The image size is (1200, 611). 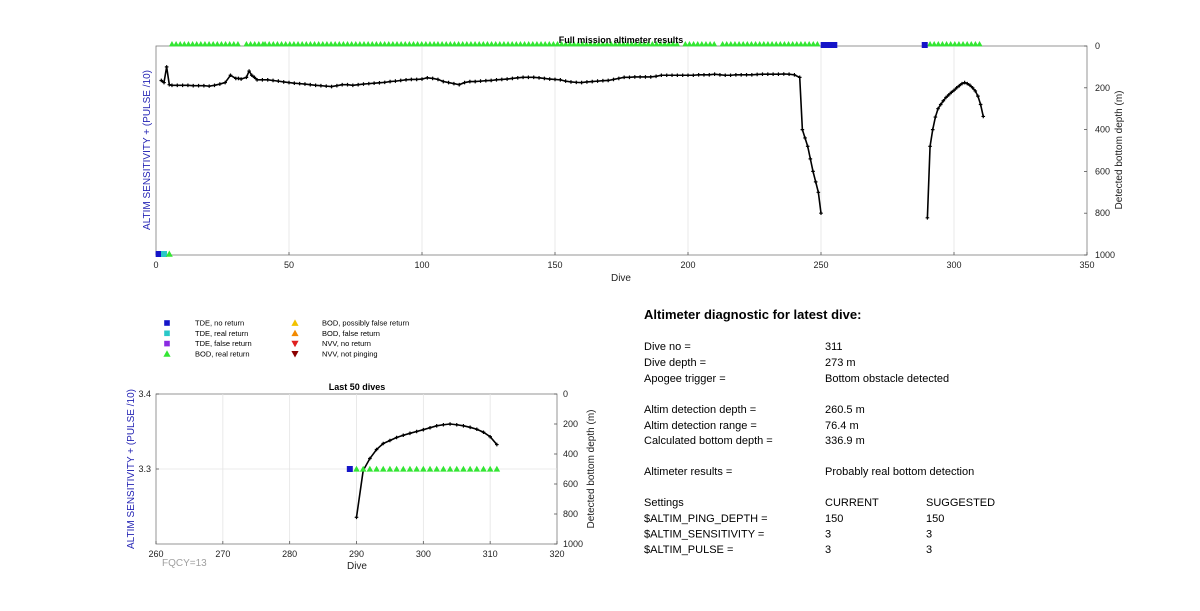 I want to click on x-tick-label: 270, so click(x=222, y=554).